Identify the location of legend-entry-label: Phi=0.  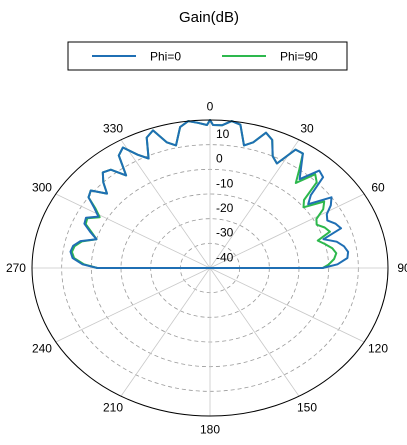
(165, 57).